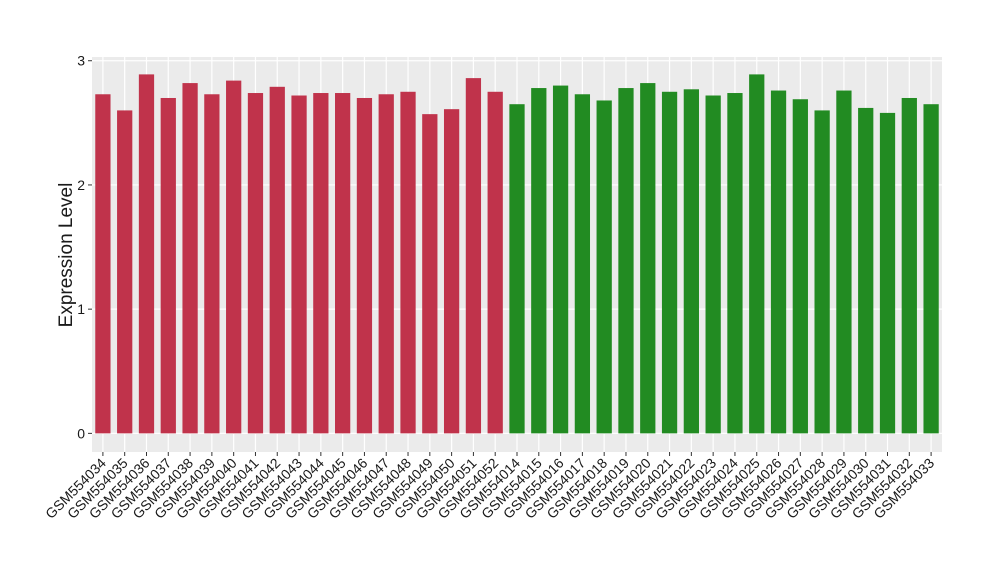 The width and height of the screenshot is (1000, 585). I want to click on y-tick-label: 0, so click(81, 433).